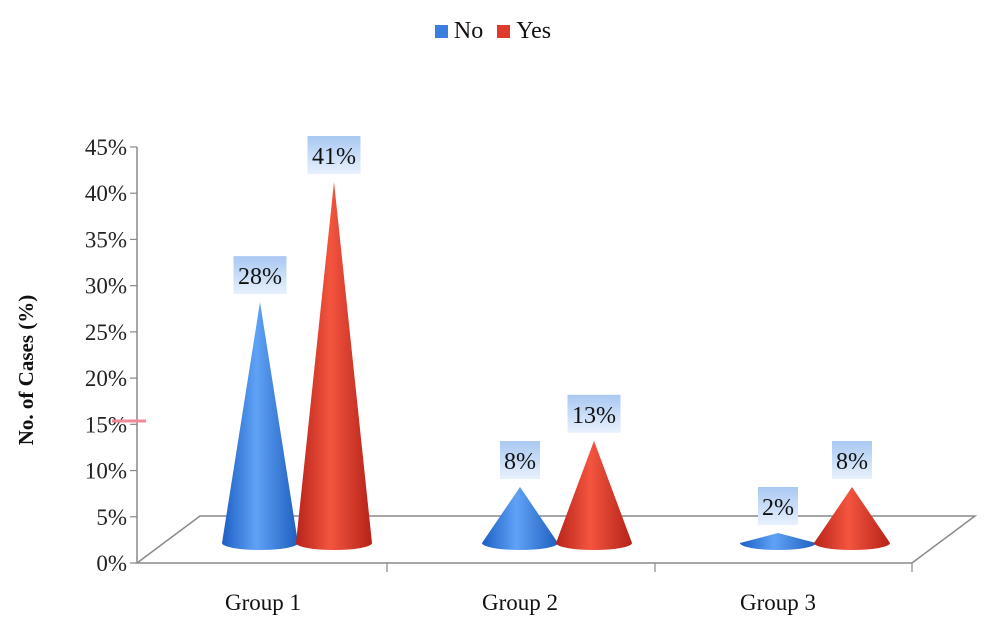 This screenshot has height=622, width=986. I want to click on chart-legend: No Yes, so click(493, 31).